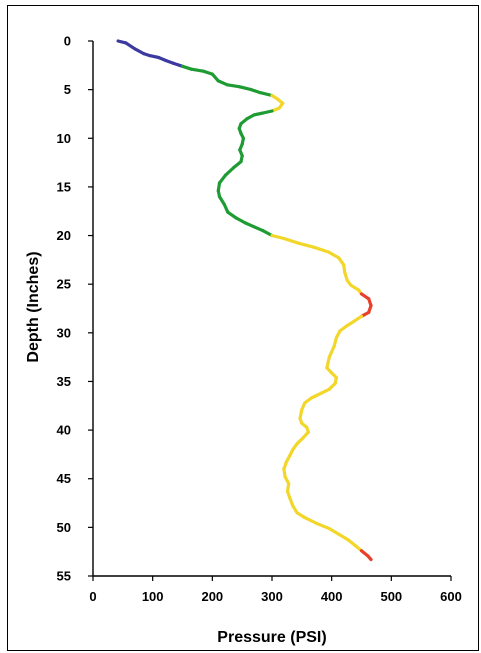  I want to click on y-tick-label: 55, so click(64, 576).